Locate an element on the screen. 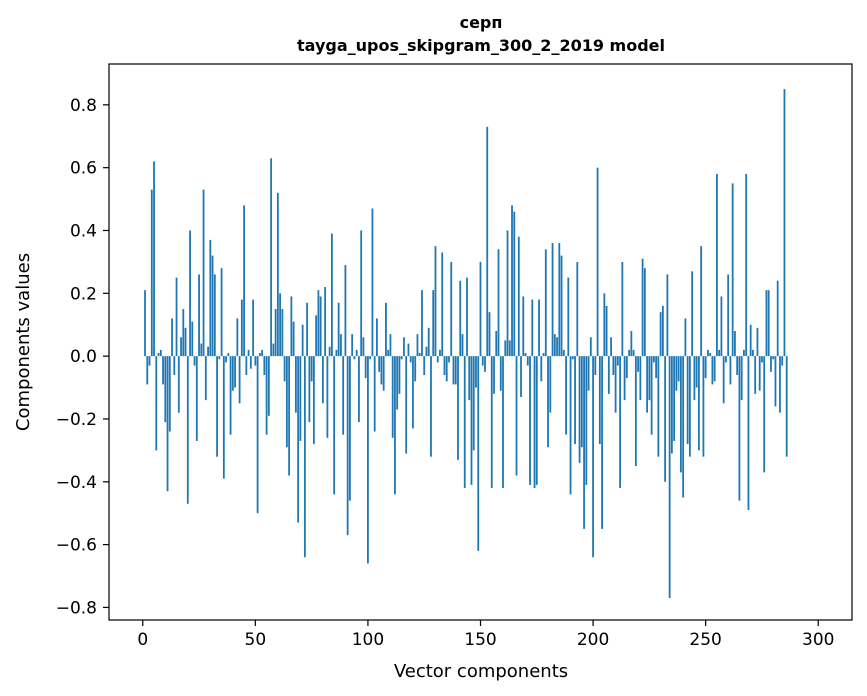  y-tick-label: 0.6 is located at coordinates (83, 169).